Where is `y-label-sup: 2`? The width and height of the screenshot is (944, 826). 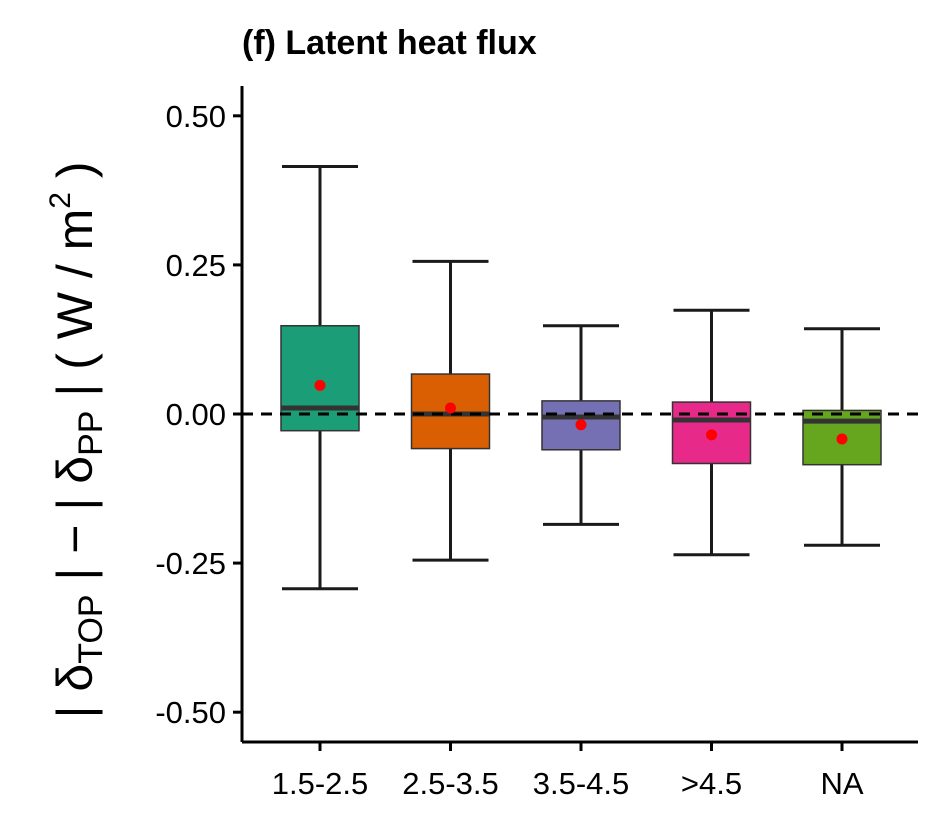 y-label-sup: 2 is located at coordinates (60, 200).